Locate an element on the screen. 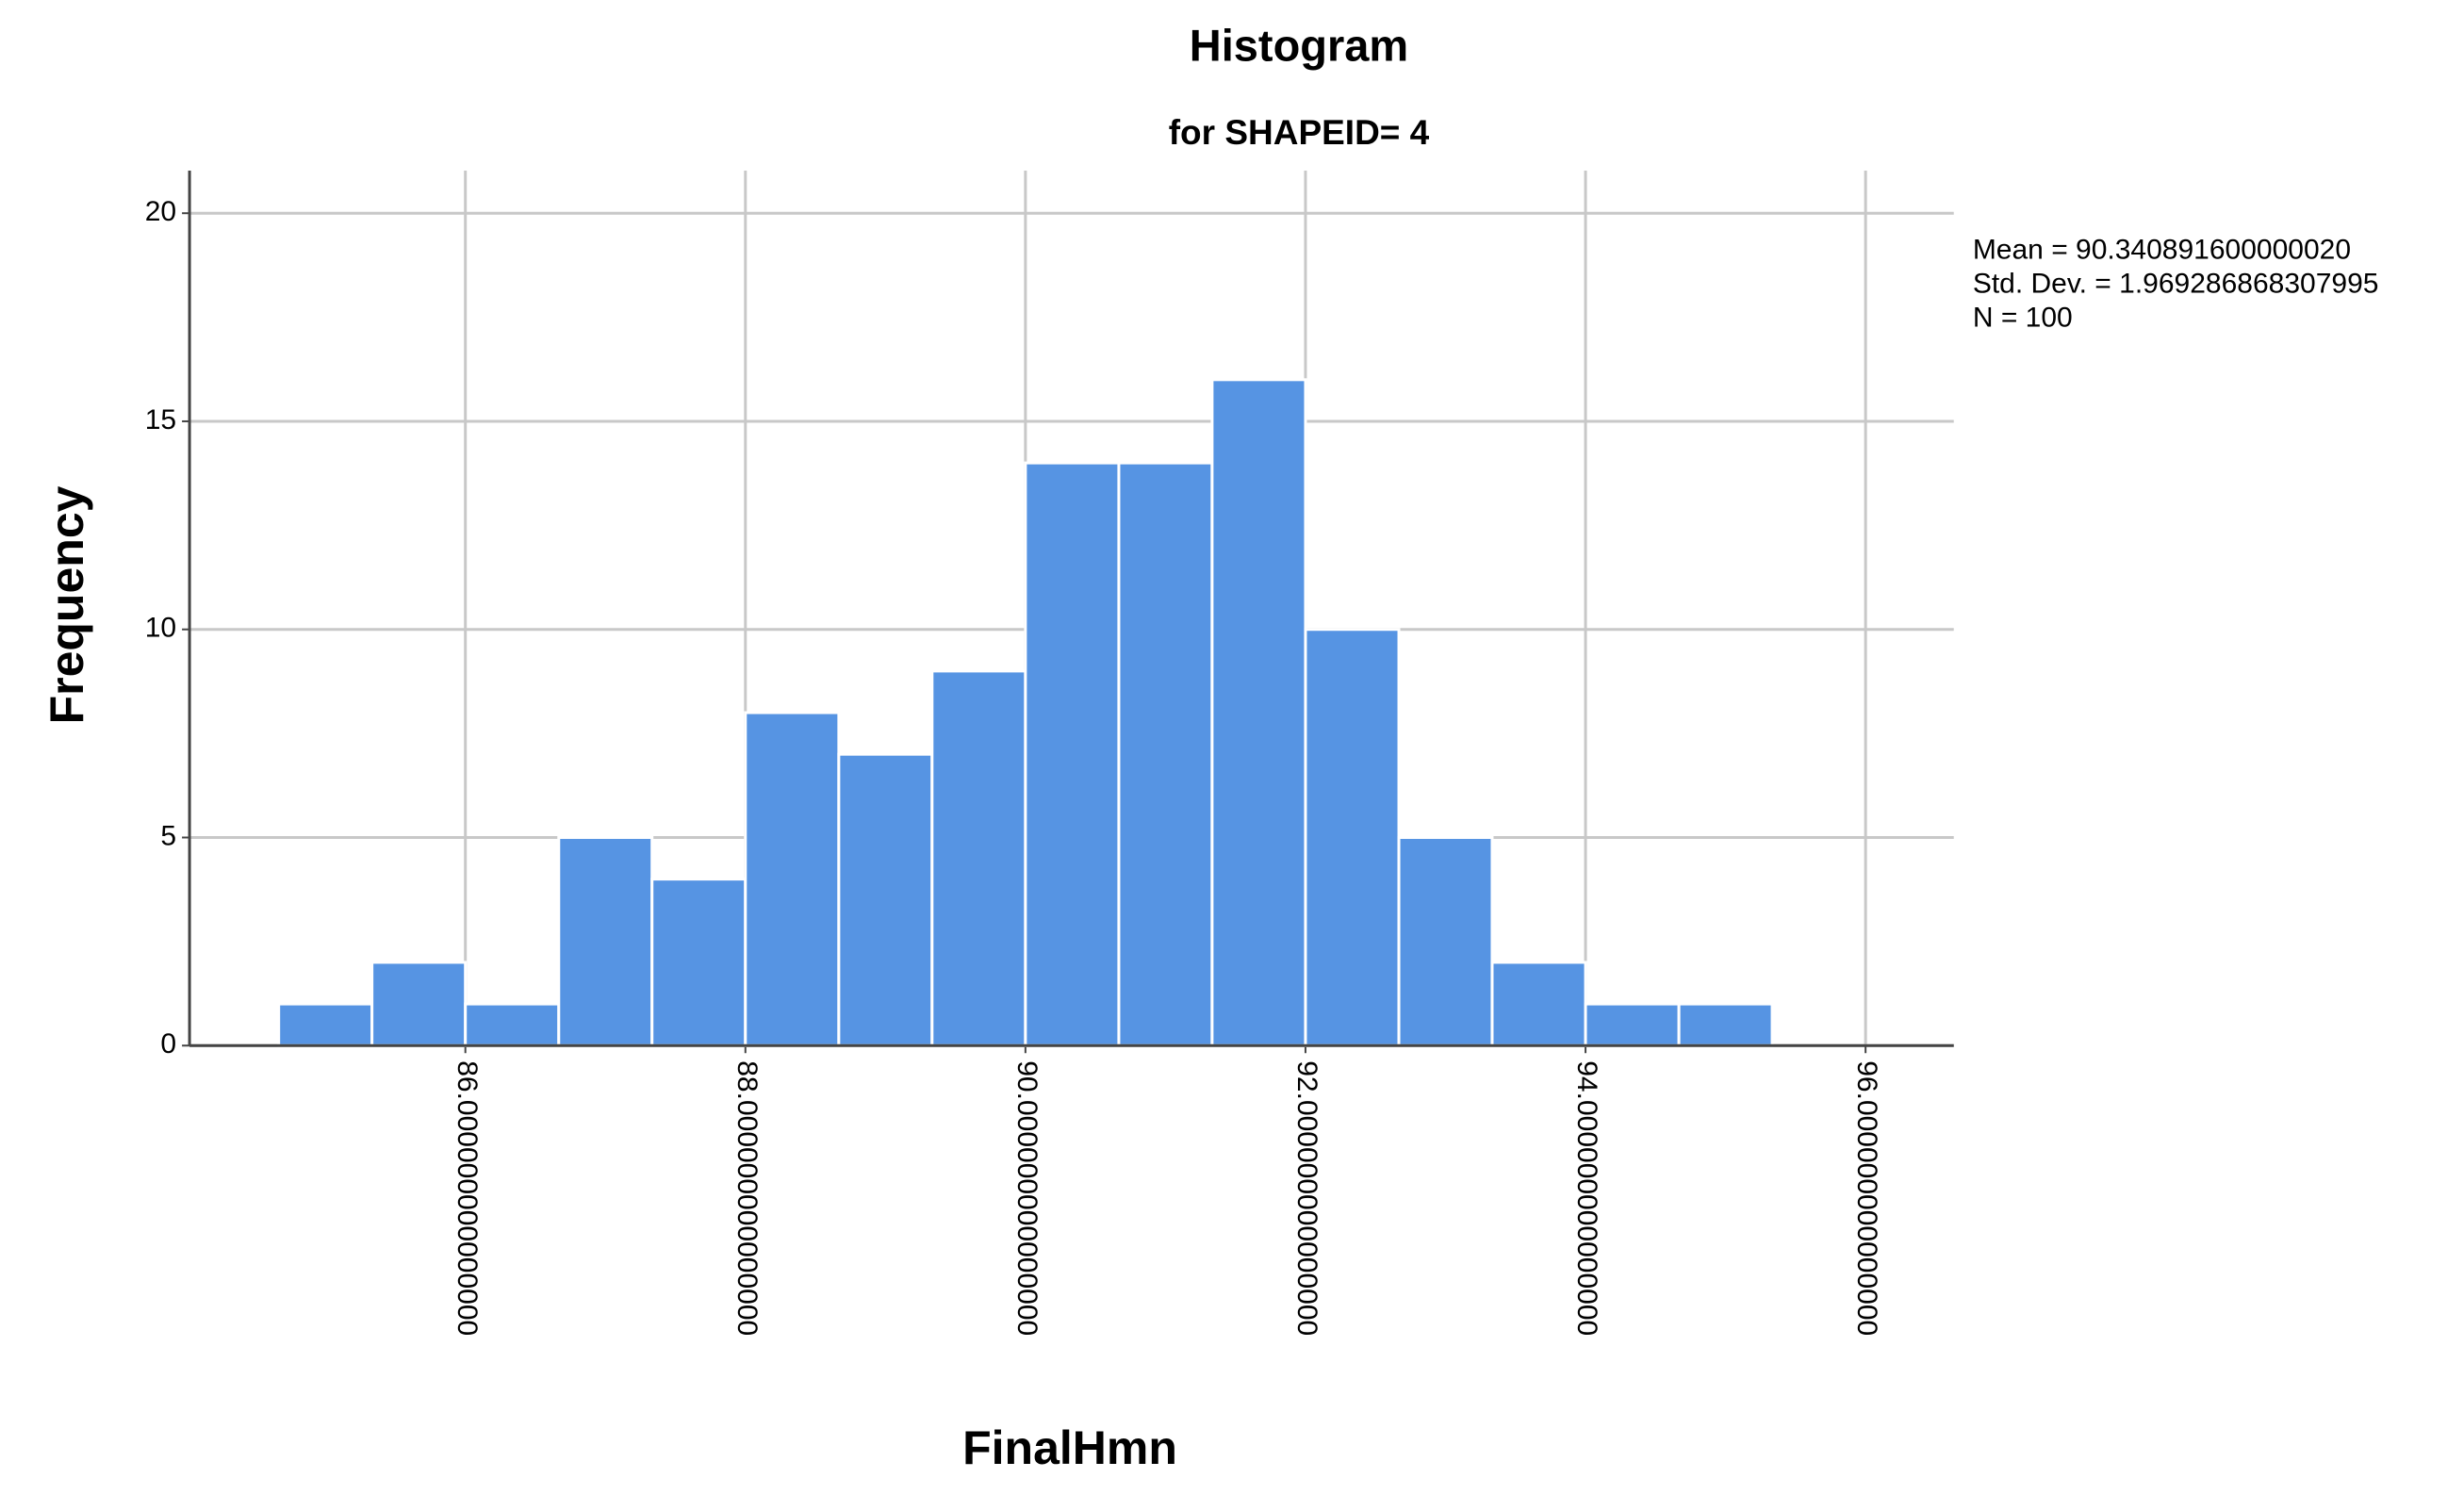  x-tick-label: 86.000000000000000 is located at coordinates (467, 1198).